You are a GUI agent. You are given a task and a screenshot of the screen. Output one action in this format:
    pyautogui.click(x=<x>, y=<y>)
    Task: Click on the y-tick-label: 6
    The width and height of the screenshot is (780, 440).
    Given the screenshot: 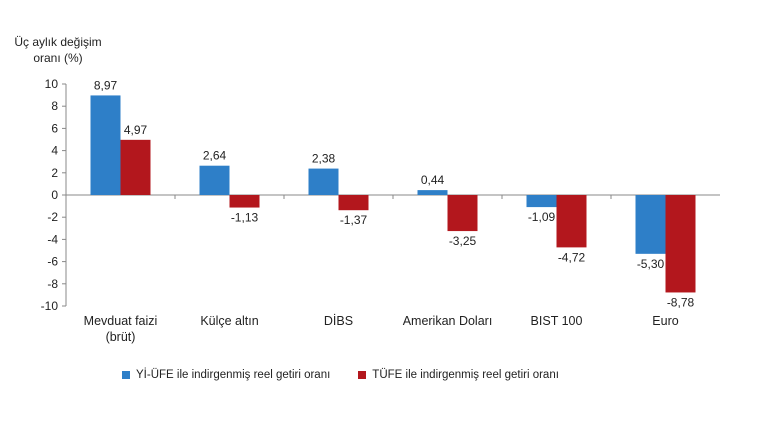 What is the action you would take?
    pyautogui.click(x=54, y=128)
    